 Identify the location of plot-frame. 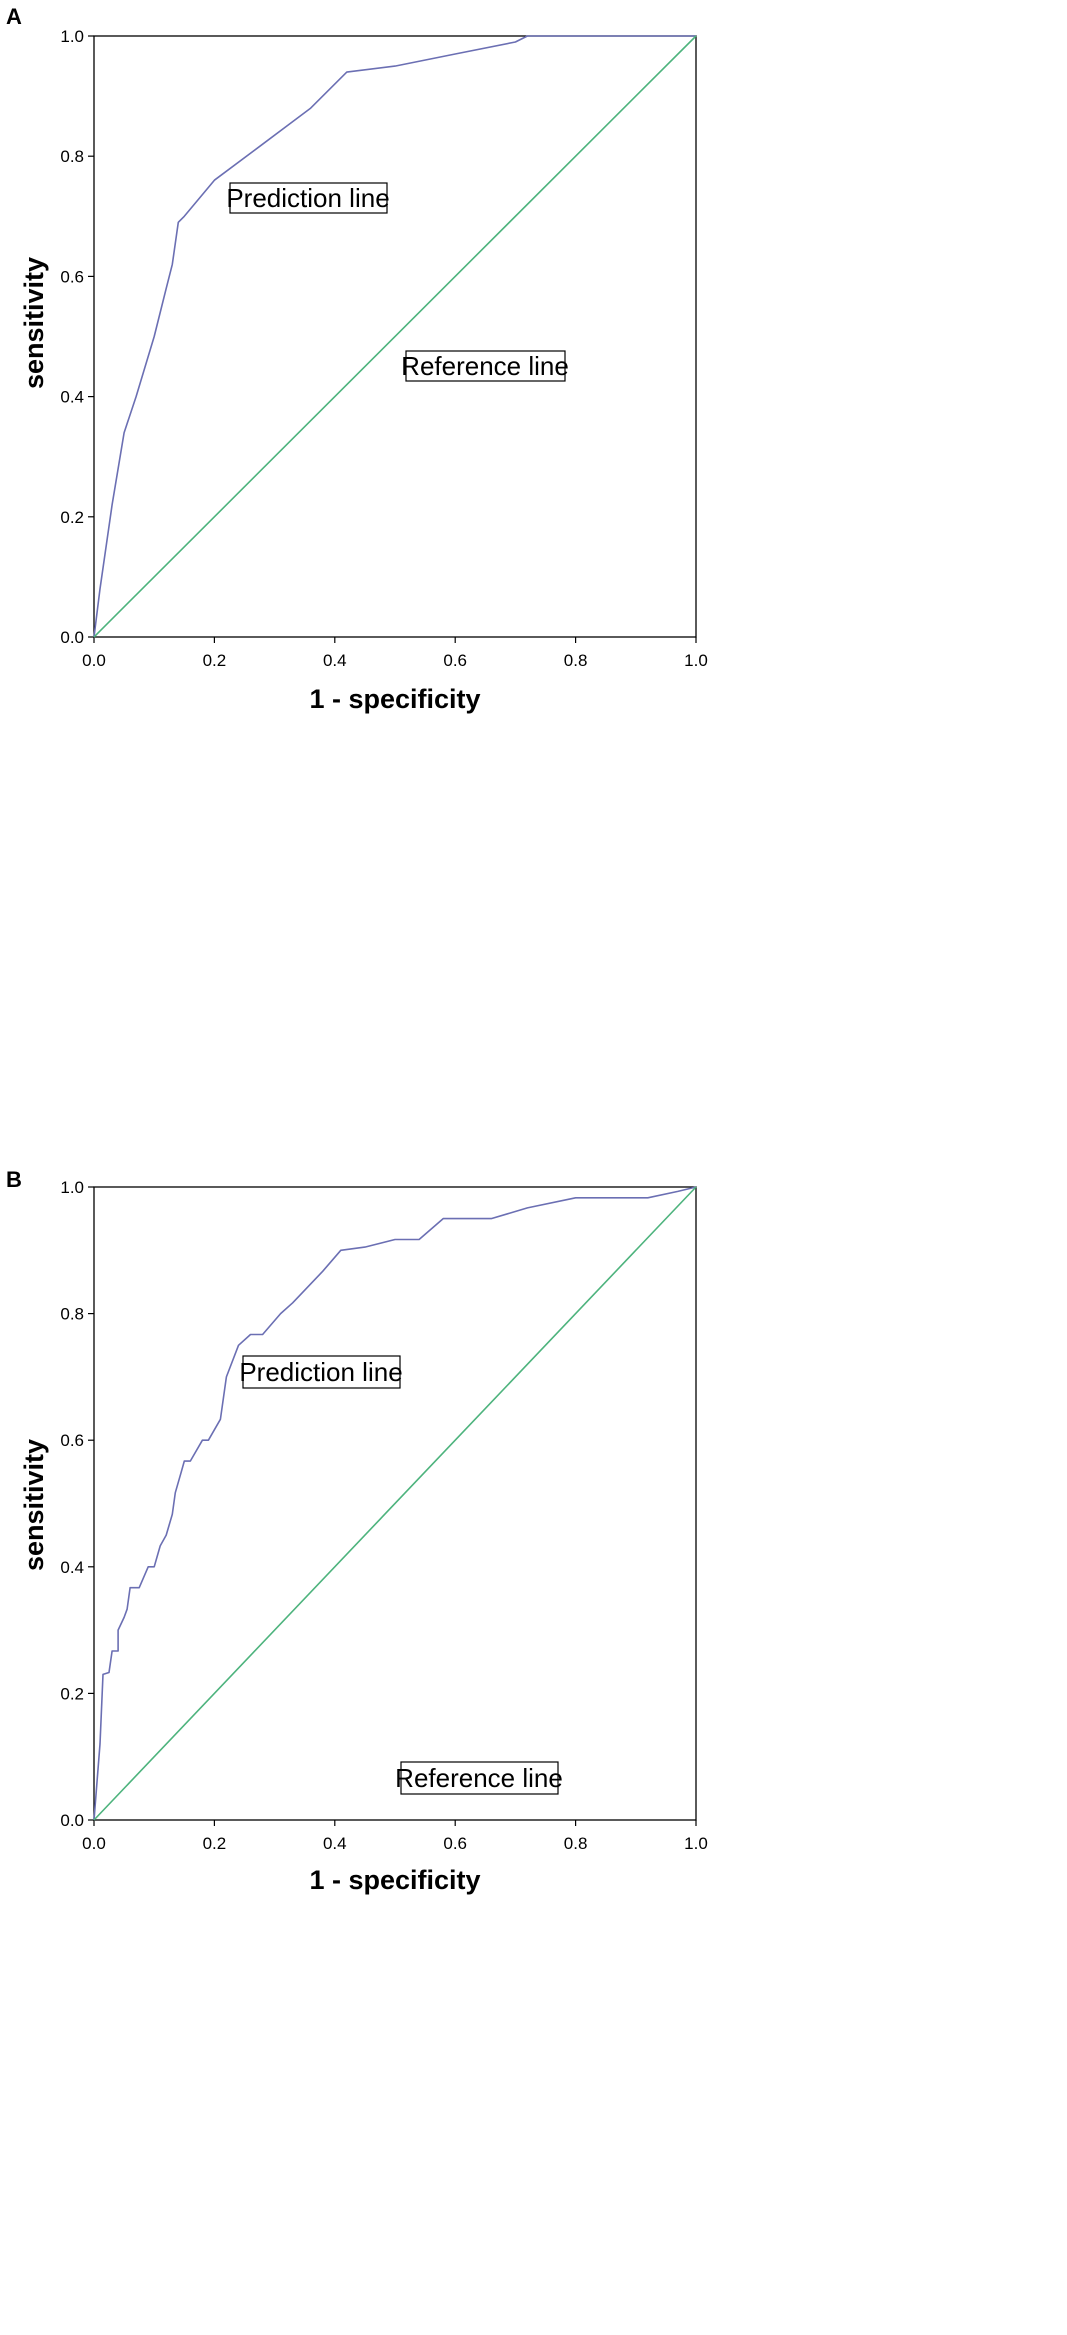
(395, 336).